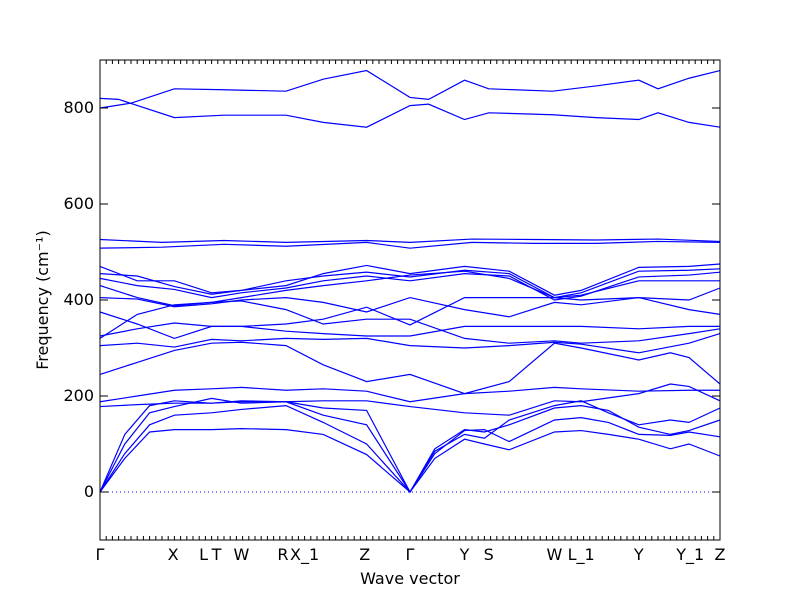 The image size is (800, 600). Describe the element at coordinates (364, 554) in the screenshot. I see `x-tick-label-8: Z` at that location.